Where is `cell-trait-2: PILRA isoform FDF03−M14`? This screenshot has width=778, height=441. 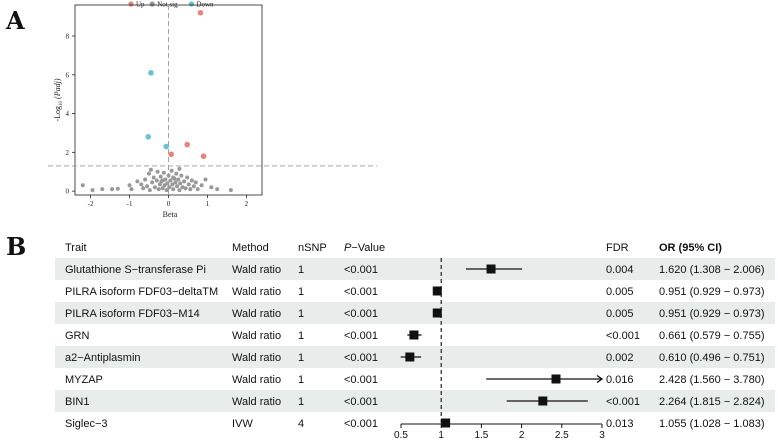
cell-trait-2: PILRA isoform FDF03−M14 is located at coordinates (132, 314).